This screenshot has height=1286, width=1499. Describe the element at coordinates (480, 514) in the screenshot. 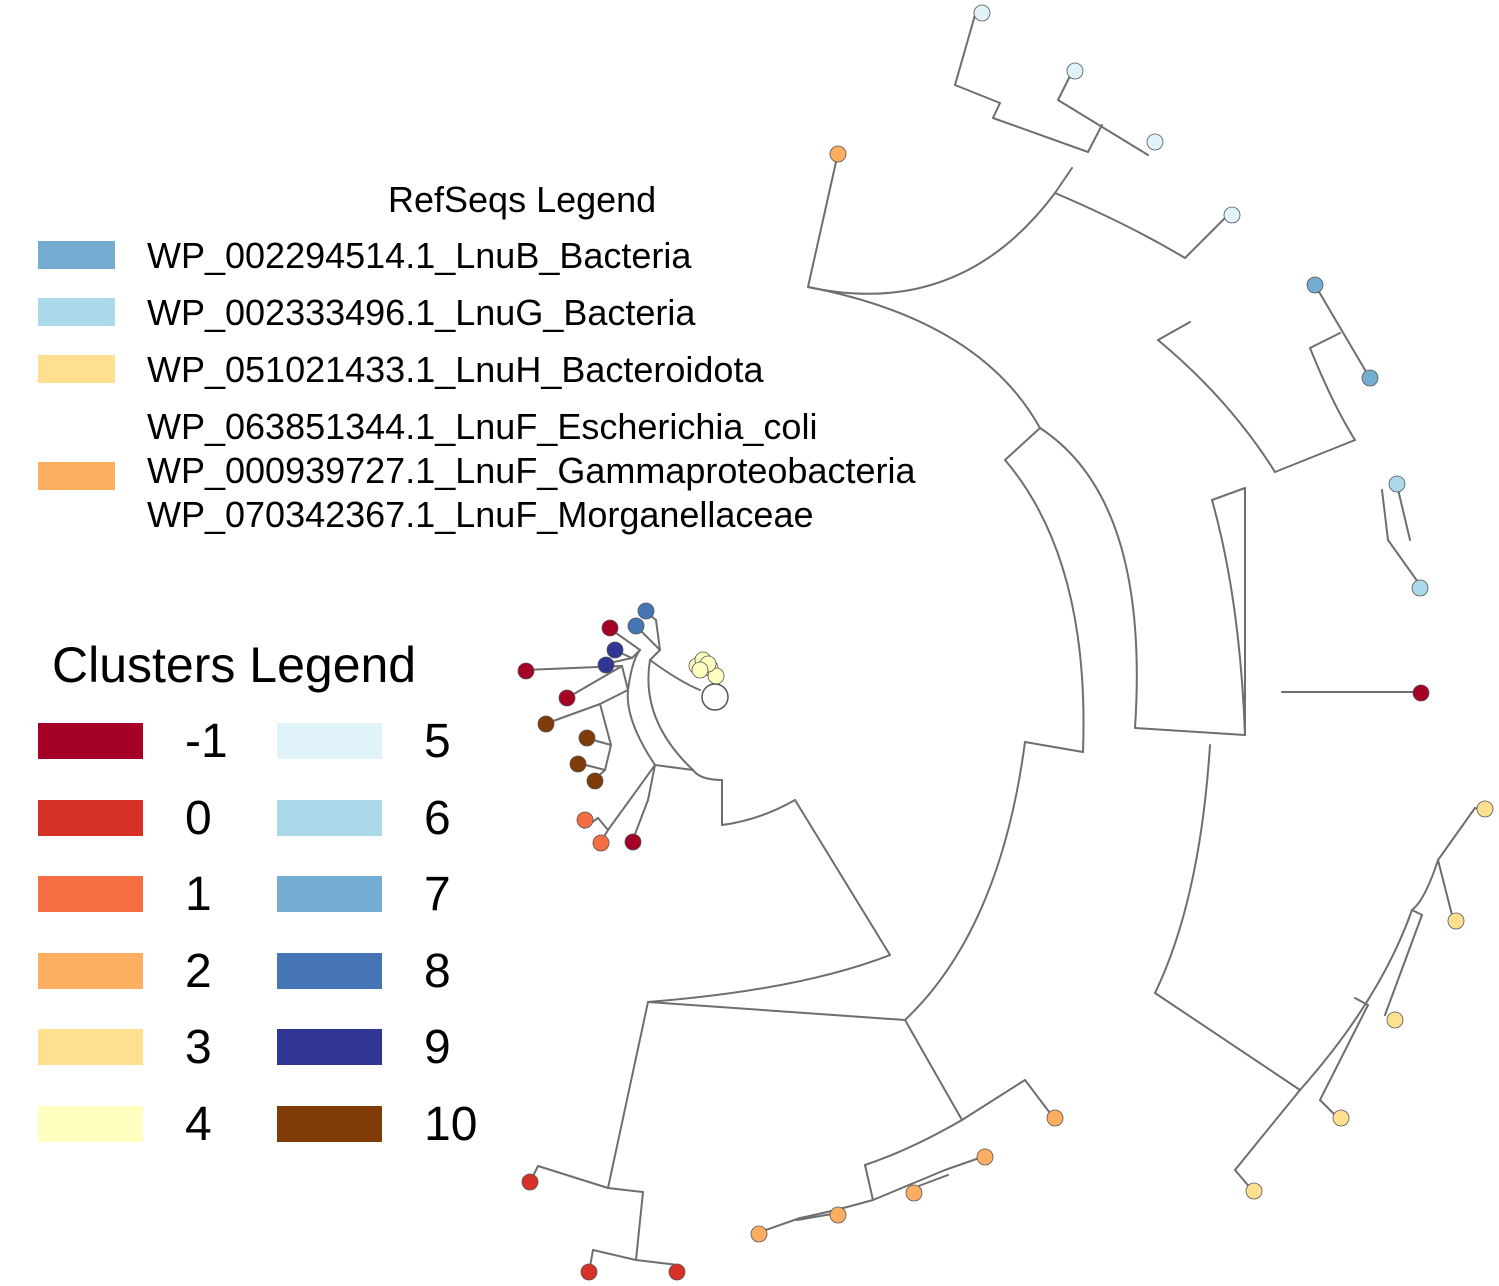

I see `refseq-label-lnuf-morg: WP_070342367.1_LnuF_Morganellaceae` at that location.